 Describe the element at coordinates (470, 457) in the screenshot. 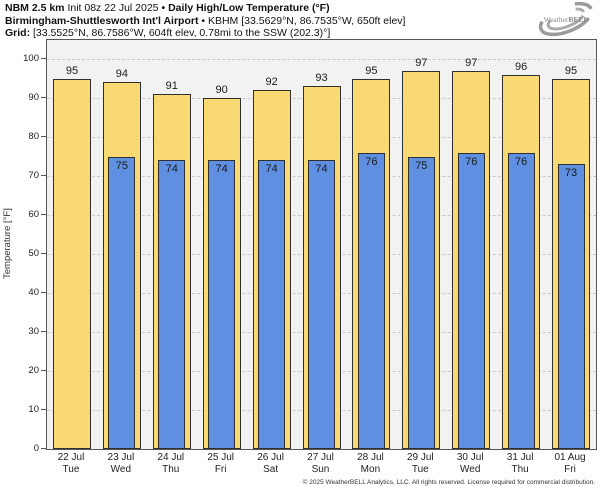

I see `x-tick-date: 30 Jul` at that location.